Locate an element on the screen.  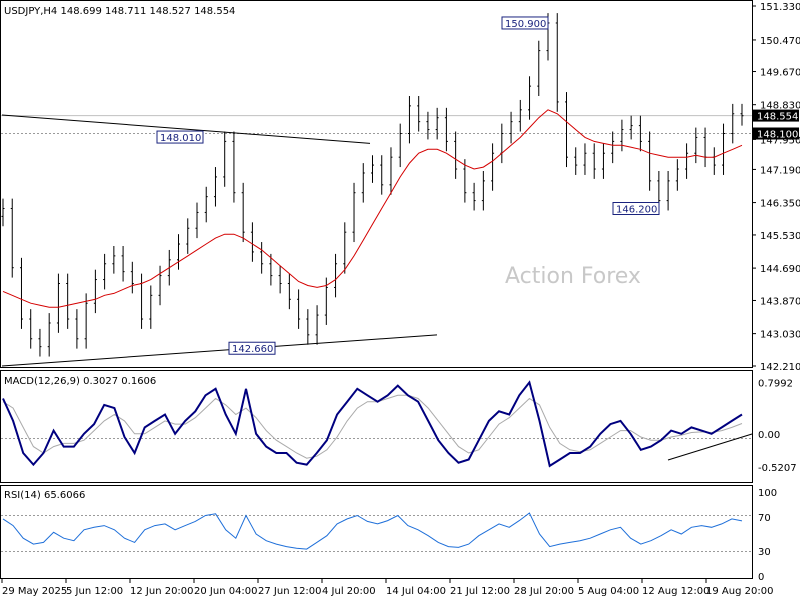
rsi-pane-border is located at coordinates (376, 532).